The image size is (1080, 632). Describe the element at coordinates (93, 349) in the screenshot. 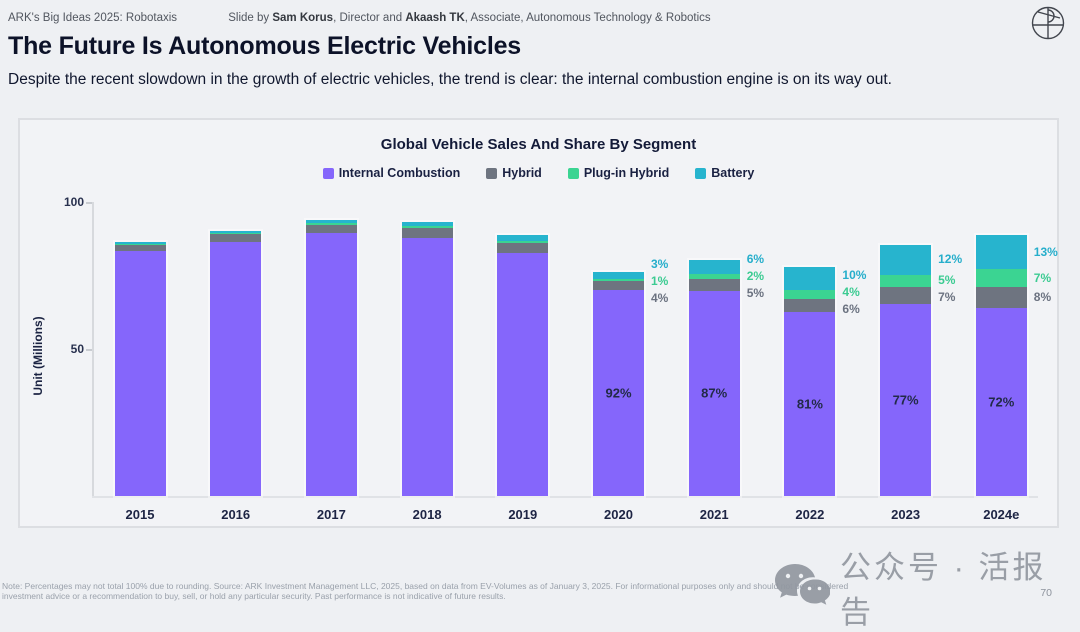

I see `y-axis-line` at that location.